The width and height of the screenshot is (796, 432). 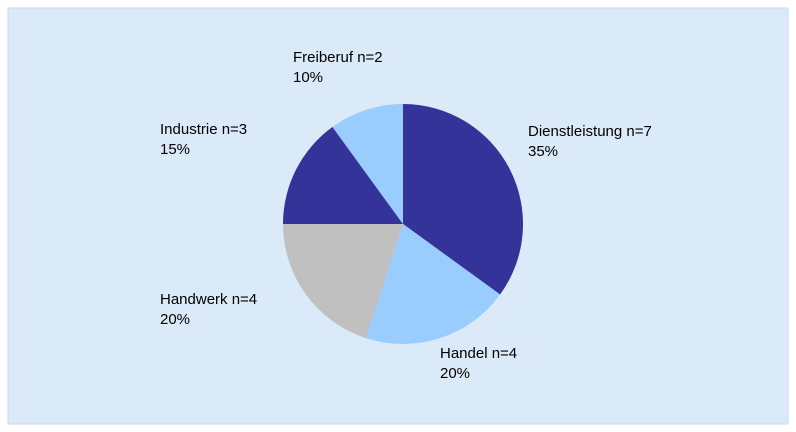 What do you see at coordinates (338, 57) in the screenshot?
I see `slice-label: Freiberuf n=2` at bounding box center [338, 57].